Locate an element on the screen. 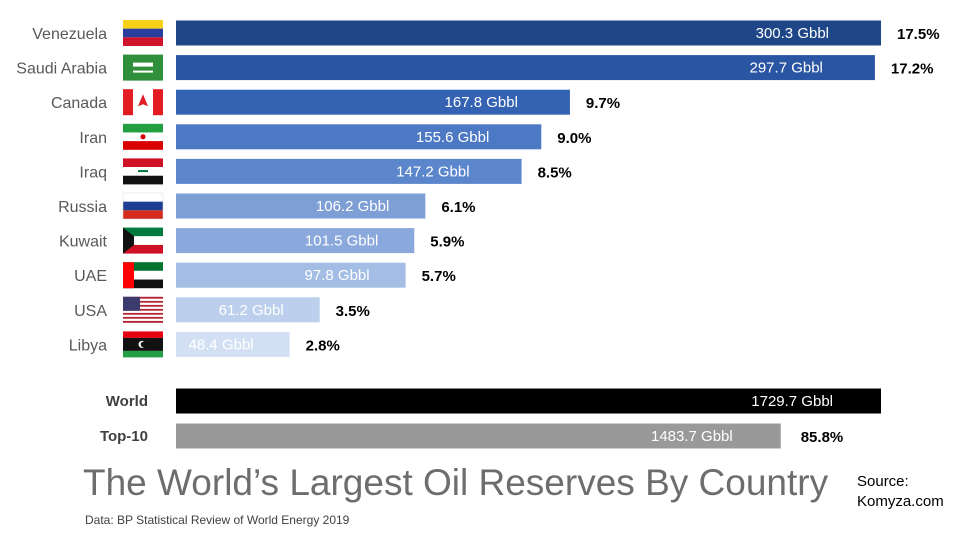 This screenshot has height=540, width=960. bar-libya is located at coordinates (233, 344).